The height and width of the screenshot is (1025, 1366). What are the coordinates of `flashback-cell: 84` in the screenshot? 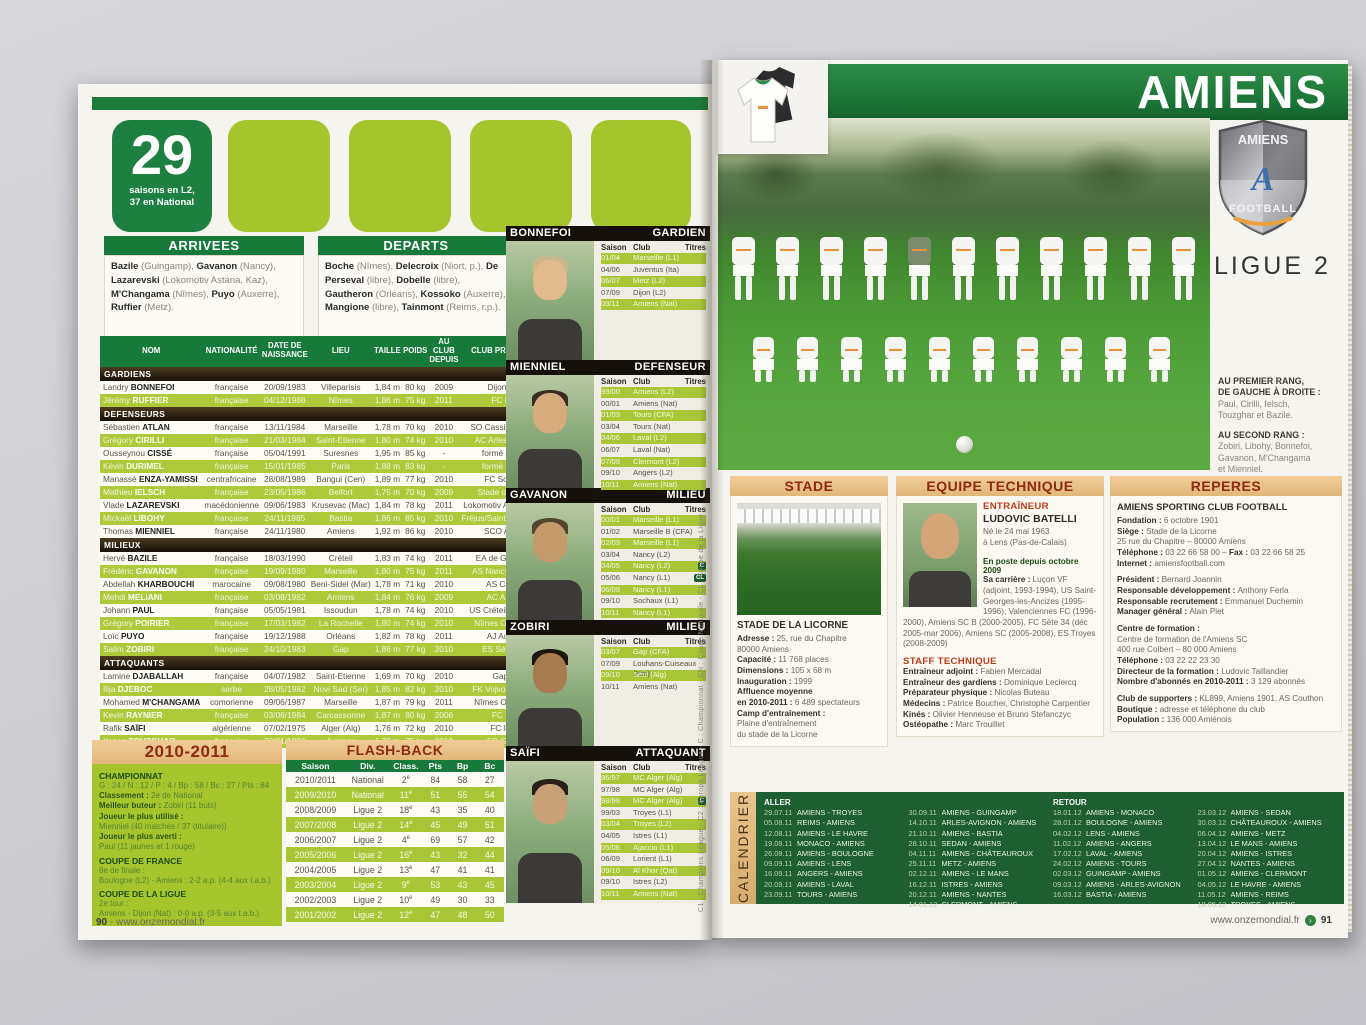 It's located at (435, 779).